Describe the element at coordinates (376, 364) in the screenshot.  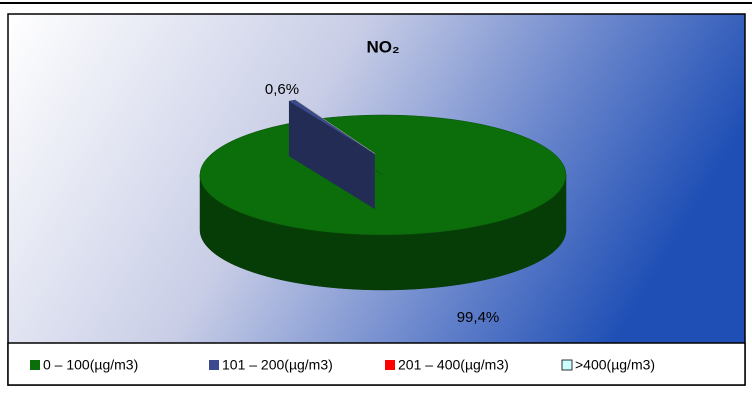
I see `legend` at that location.